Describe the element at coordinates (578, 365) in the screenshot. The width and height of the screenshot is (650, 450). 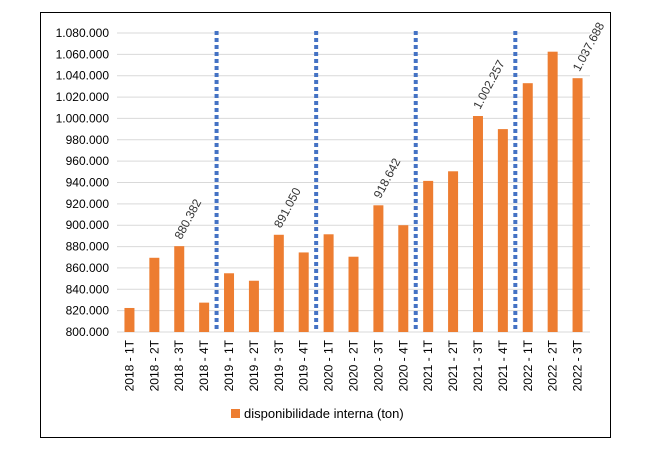
I see `x-tick-label: 2022 - 3T` at that location.